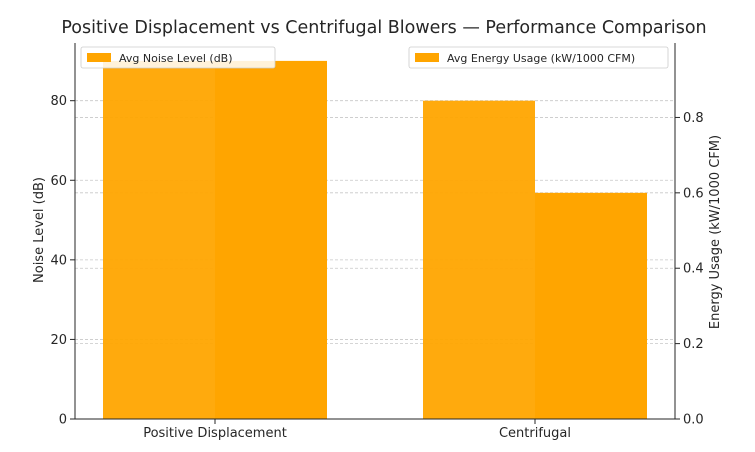 This screenshot has height=452, width=755. I want to click on legend-label: Avg Energy Usage (kW/1000 CFM), so click(541, 58).